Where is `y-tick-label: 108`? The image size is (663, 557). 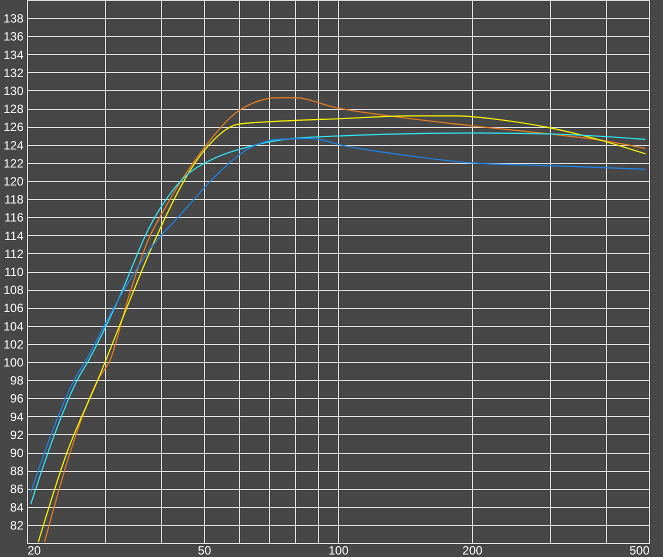
y-tick-label: 108 is located at coordinates (13, 290).